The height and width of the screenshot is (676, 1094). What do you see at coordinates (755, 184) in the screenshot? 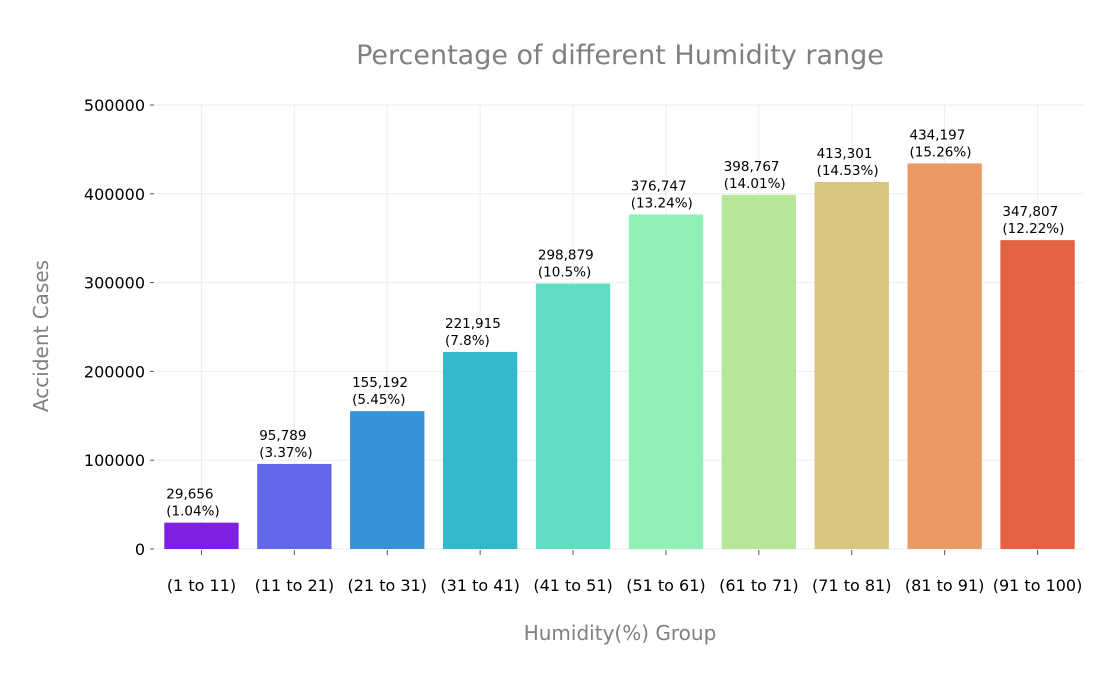
I see `bar-percent-label: (14.01%)` at bounding box center [755, 184].